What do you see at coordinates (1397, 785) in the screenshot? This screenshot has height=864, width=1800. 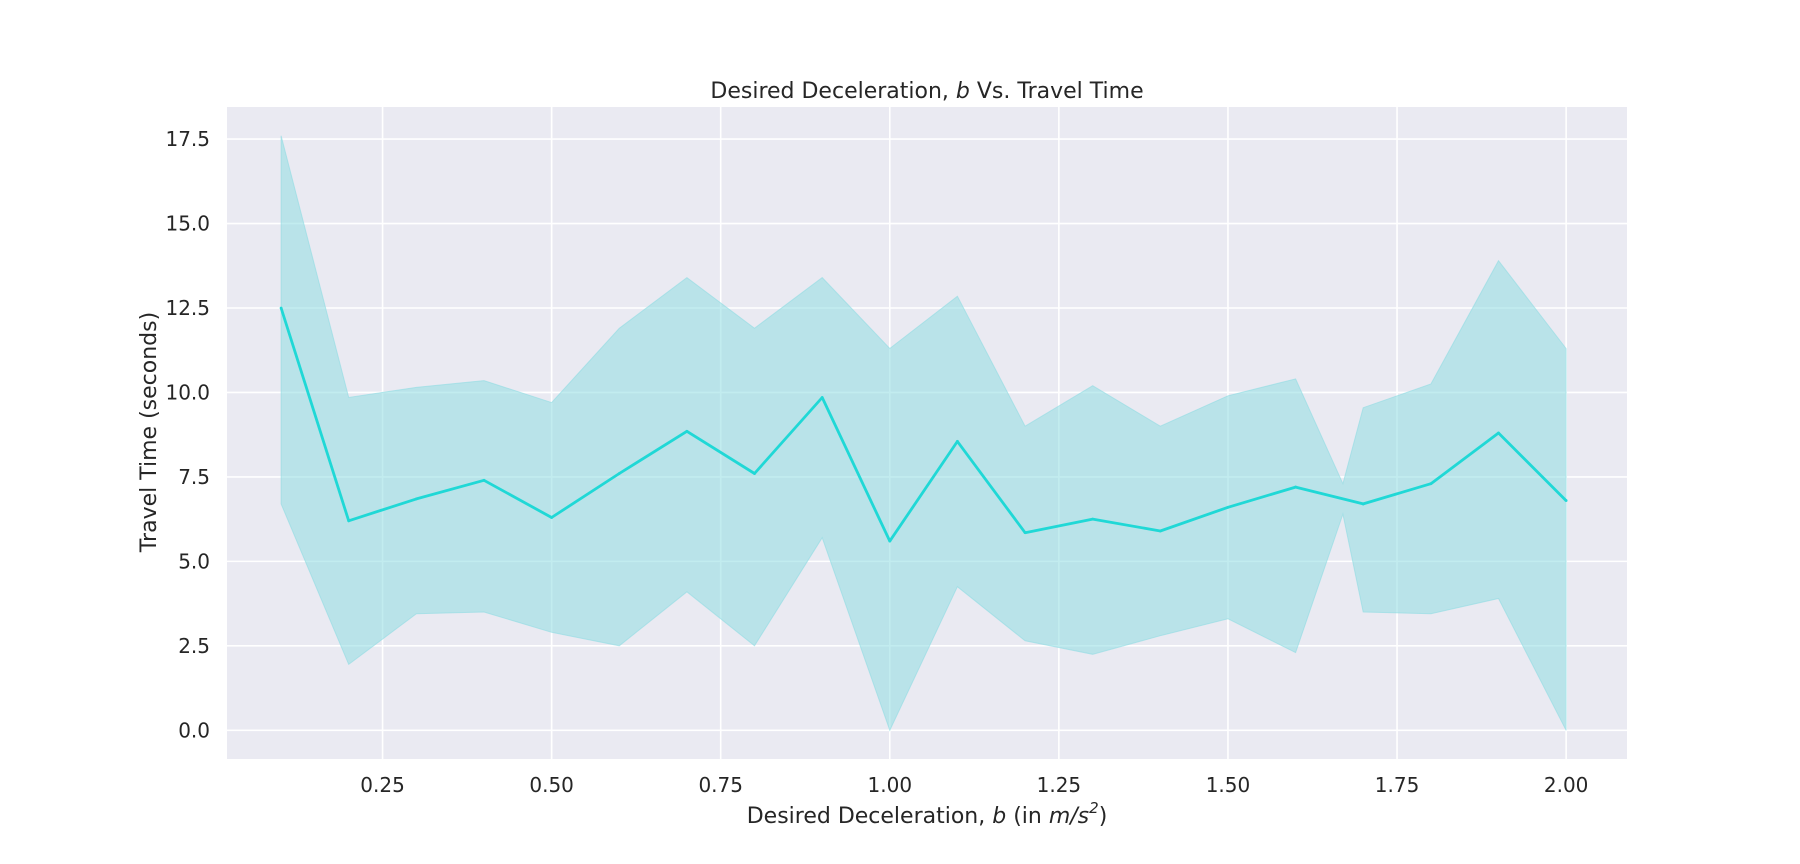 I see `x-tick-label: 1.75` at bounding box center [1397, 785].